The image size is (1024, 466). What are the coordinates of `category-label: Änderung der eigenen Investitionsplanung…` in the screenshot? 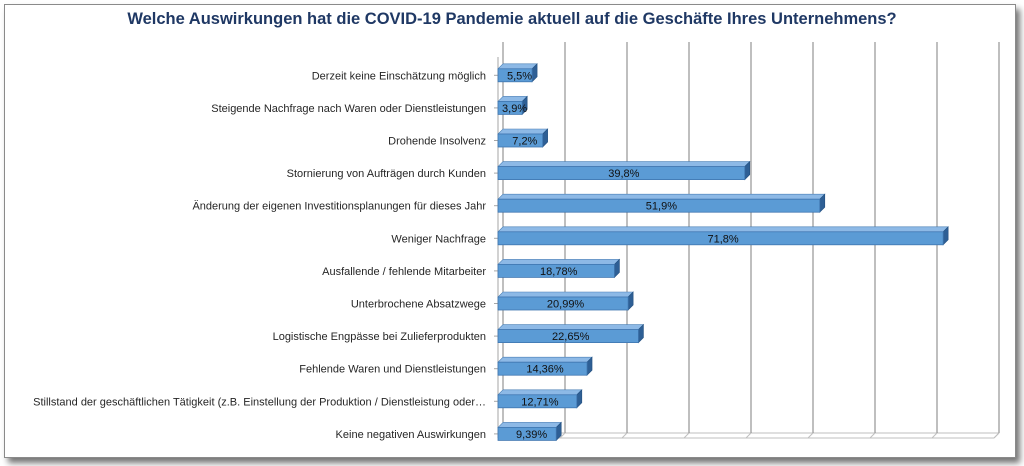 It's located at (339, 207).